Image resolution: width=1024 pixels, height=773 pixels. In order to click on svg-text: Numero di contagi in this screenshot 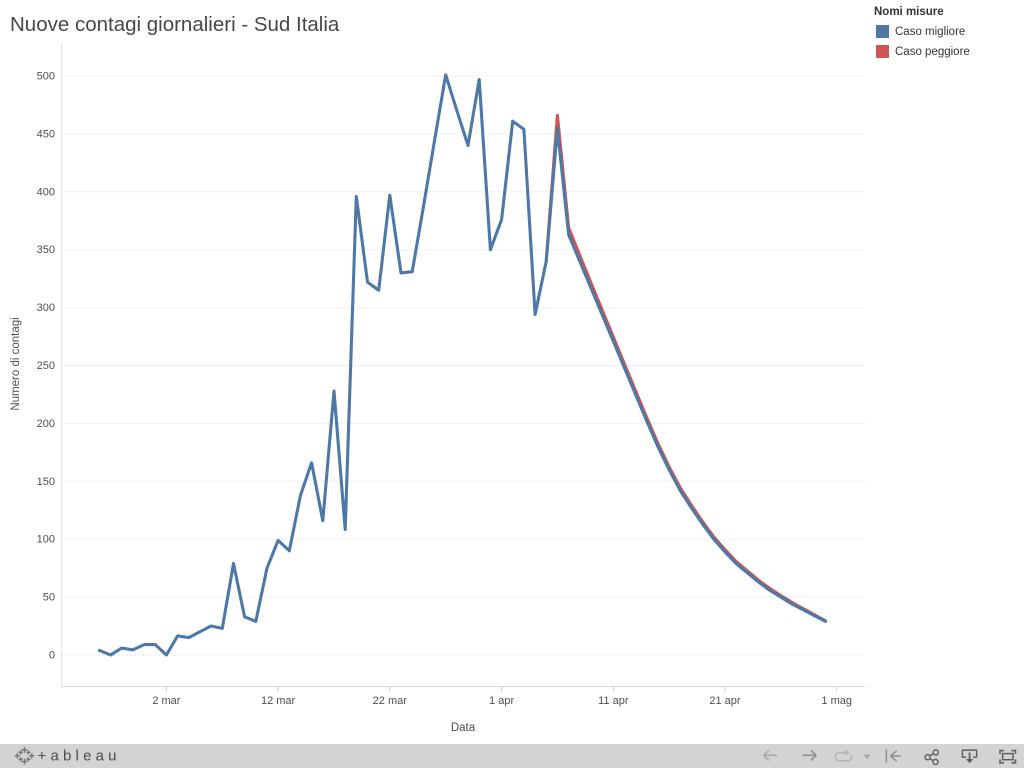, I will do `click(16, 363)`.